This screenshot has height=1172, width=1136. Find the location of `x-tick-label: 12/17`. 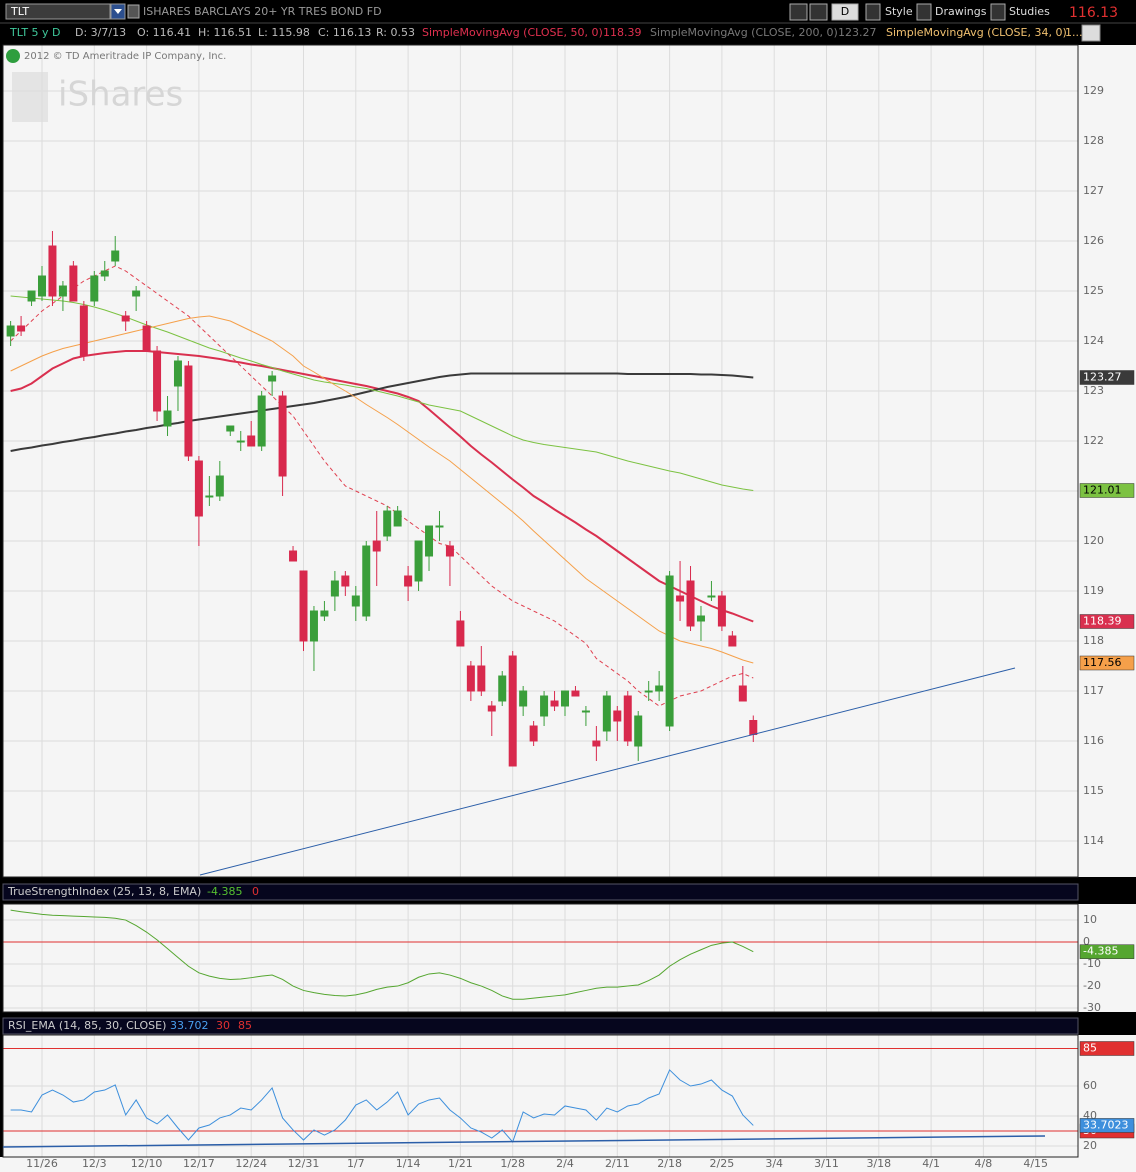

x-tick-label: 12/17 is located at coordinates (199, 1163).